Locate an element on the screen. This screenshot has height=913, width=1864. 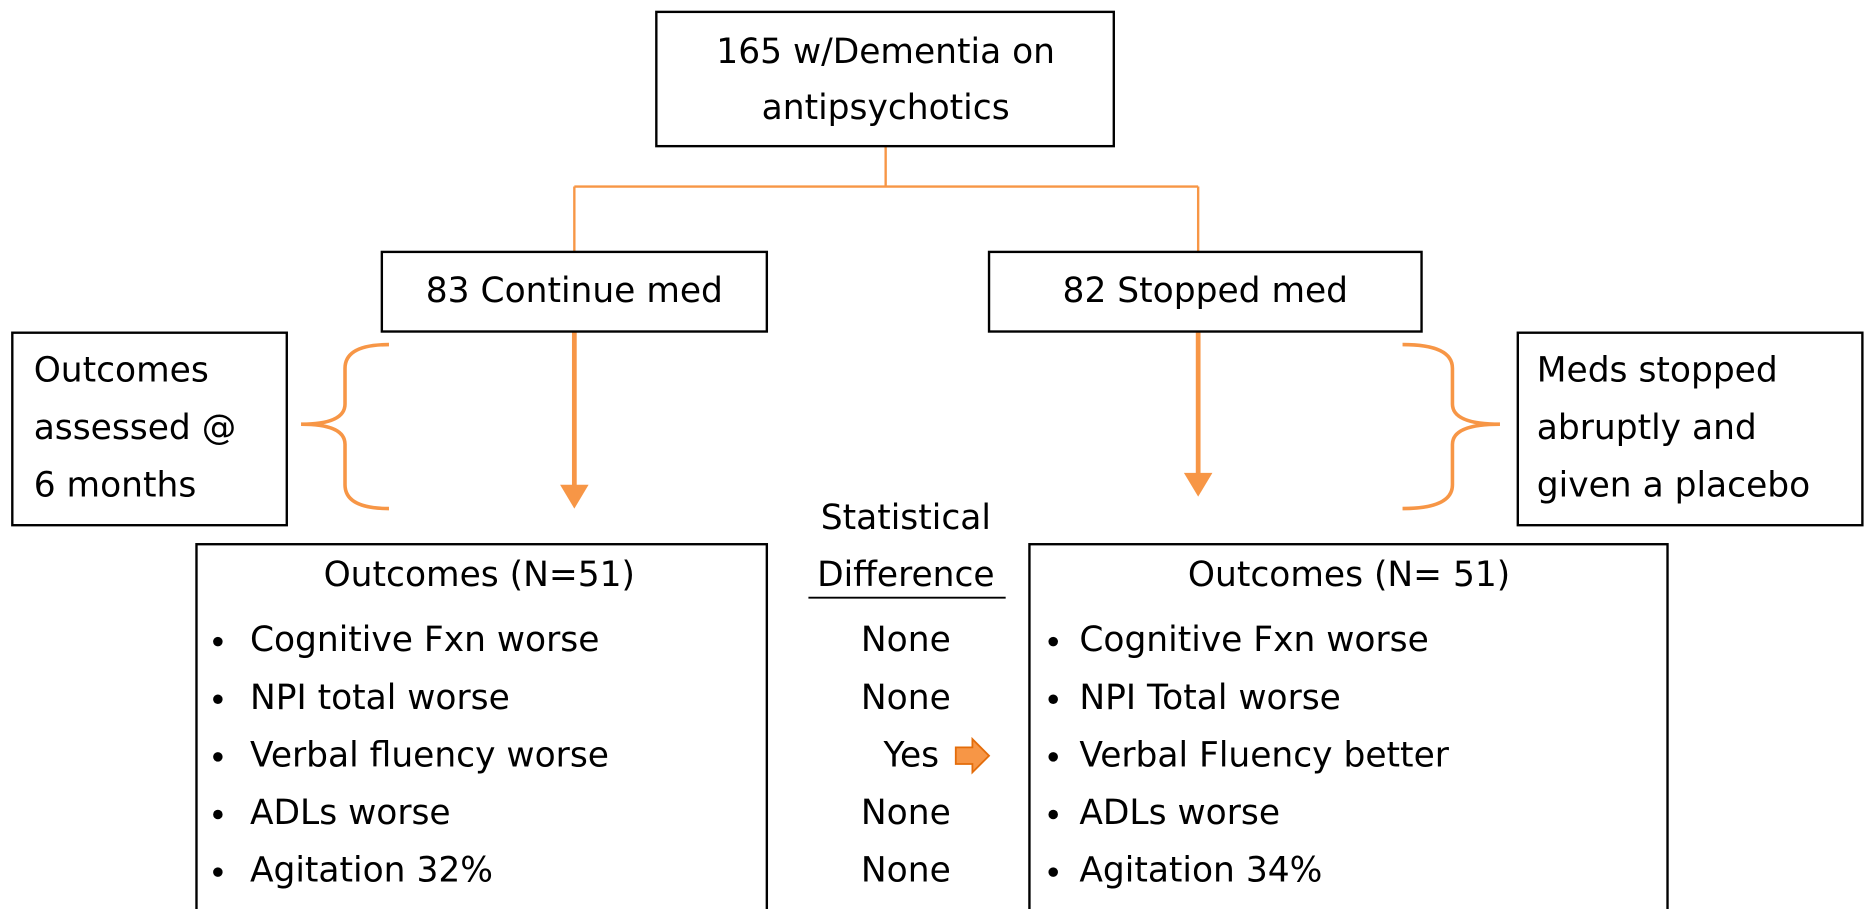
outcome-item: NPI total worse is located at coordinates (380, 698).